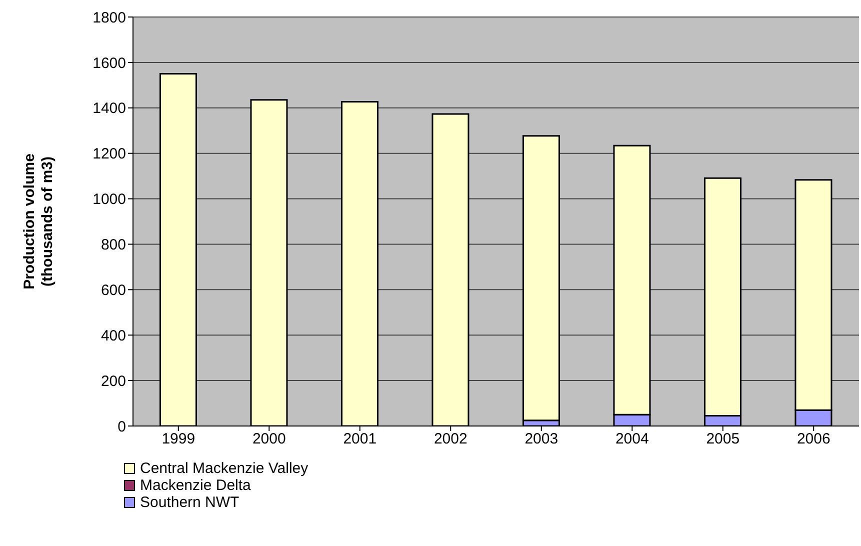  I want to click on x-tick-label: 2001, so click(360, 439).